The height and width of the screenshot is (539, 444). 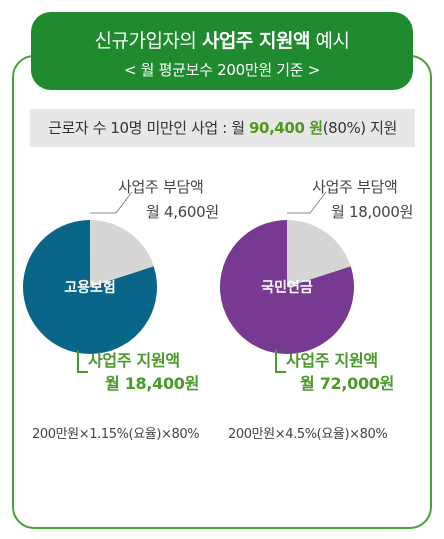 What do you see at coordinates (256, 41) in the screenshot?
I see `title-bold: 사업주 지원액` at bounding box center [256, 41].